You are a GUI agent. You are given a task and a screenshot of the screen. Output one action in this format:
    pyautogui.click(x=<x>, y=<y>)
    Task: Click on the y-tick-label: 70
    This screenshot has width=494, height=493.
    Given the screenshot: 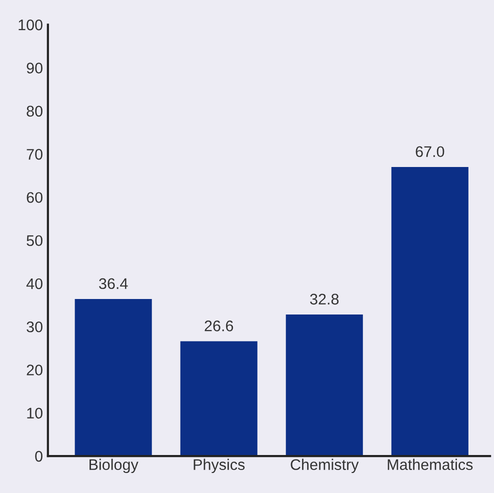 What is the action you would take?
    pyautogui.click(x=34, y=154)
    